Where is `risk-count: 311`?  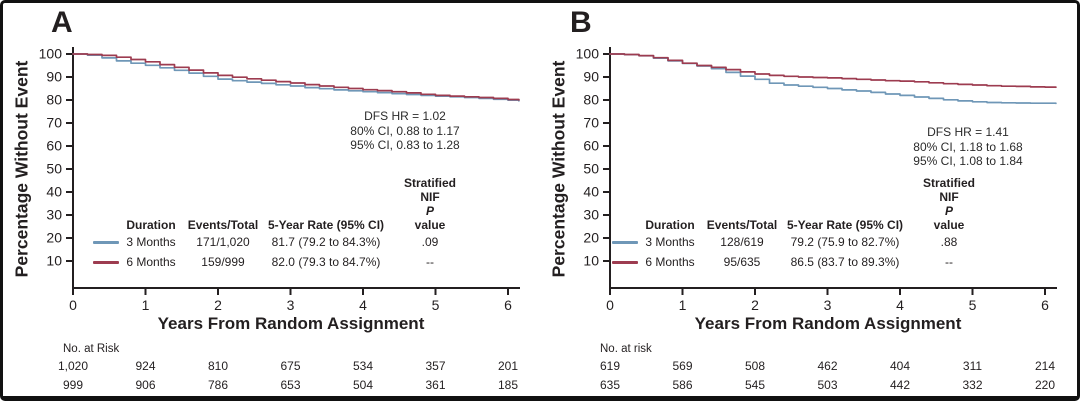 risk-count: 311 is located at coordinates (972, 366).